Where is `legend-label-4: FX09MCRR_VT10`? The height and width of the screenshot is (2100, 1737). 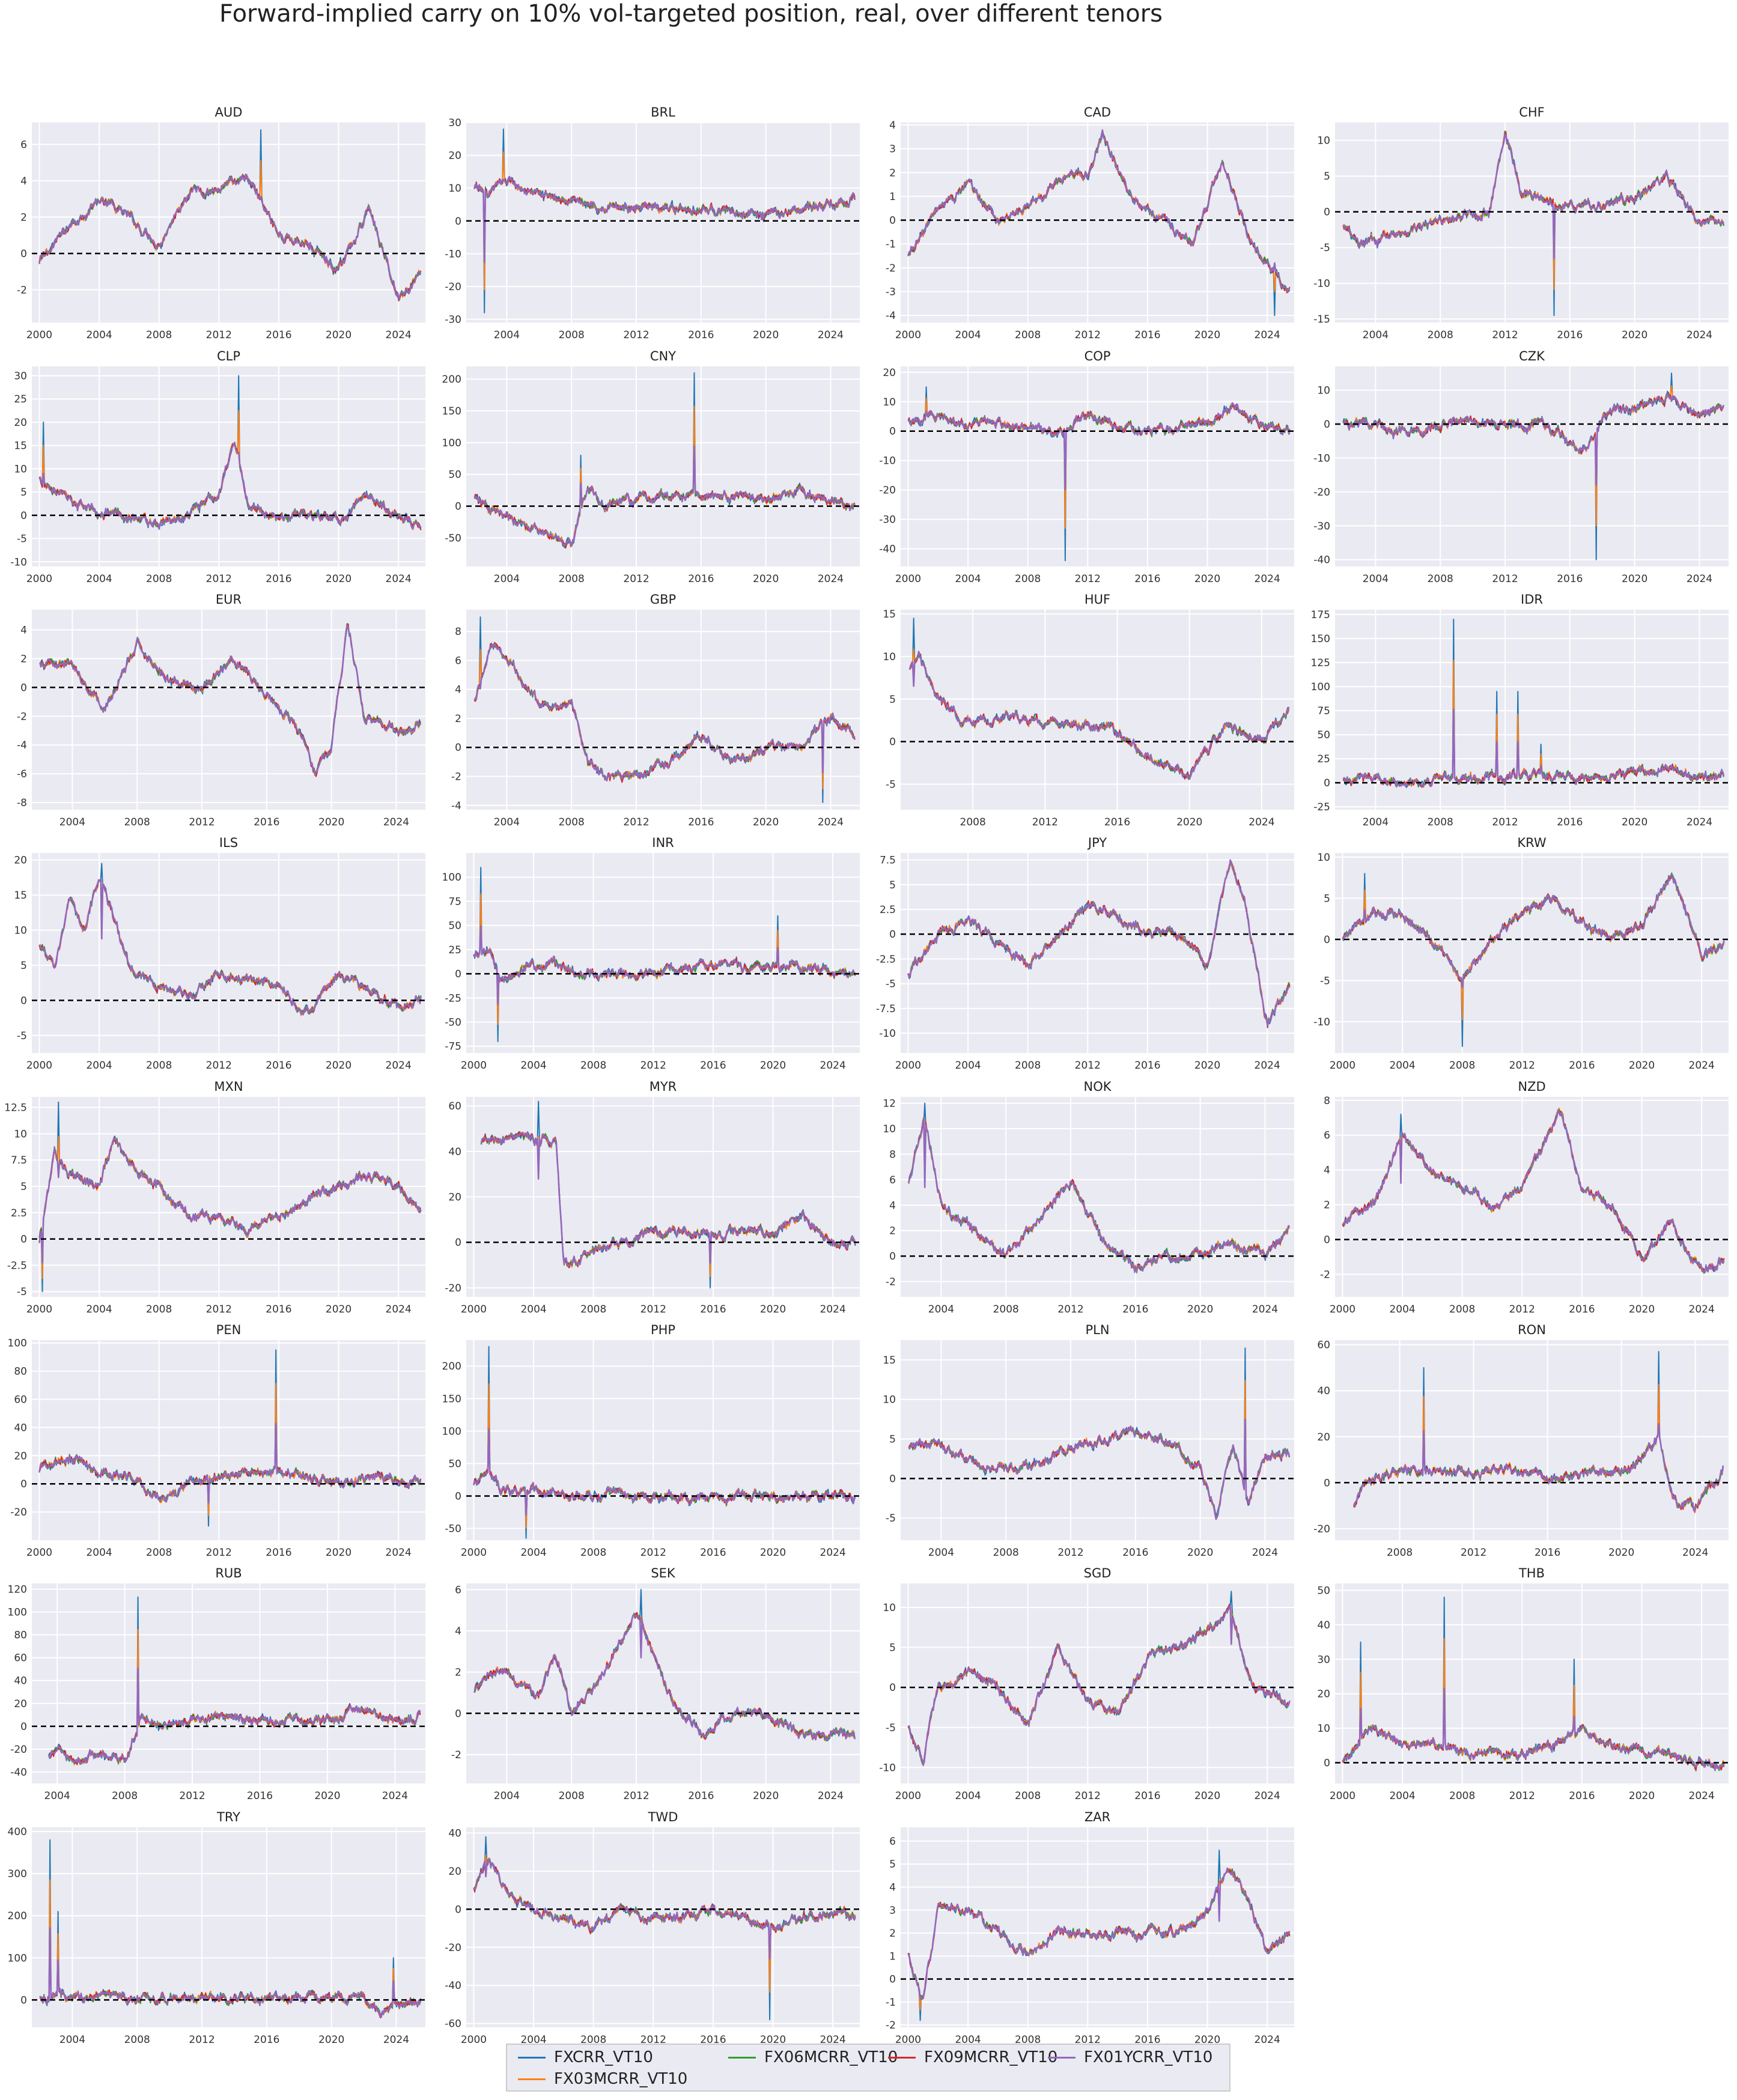
legend-label-4: FX09MCRR_VT10 is located at coordinates (991, 2057).